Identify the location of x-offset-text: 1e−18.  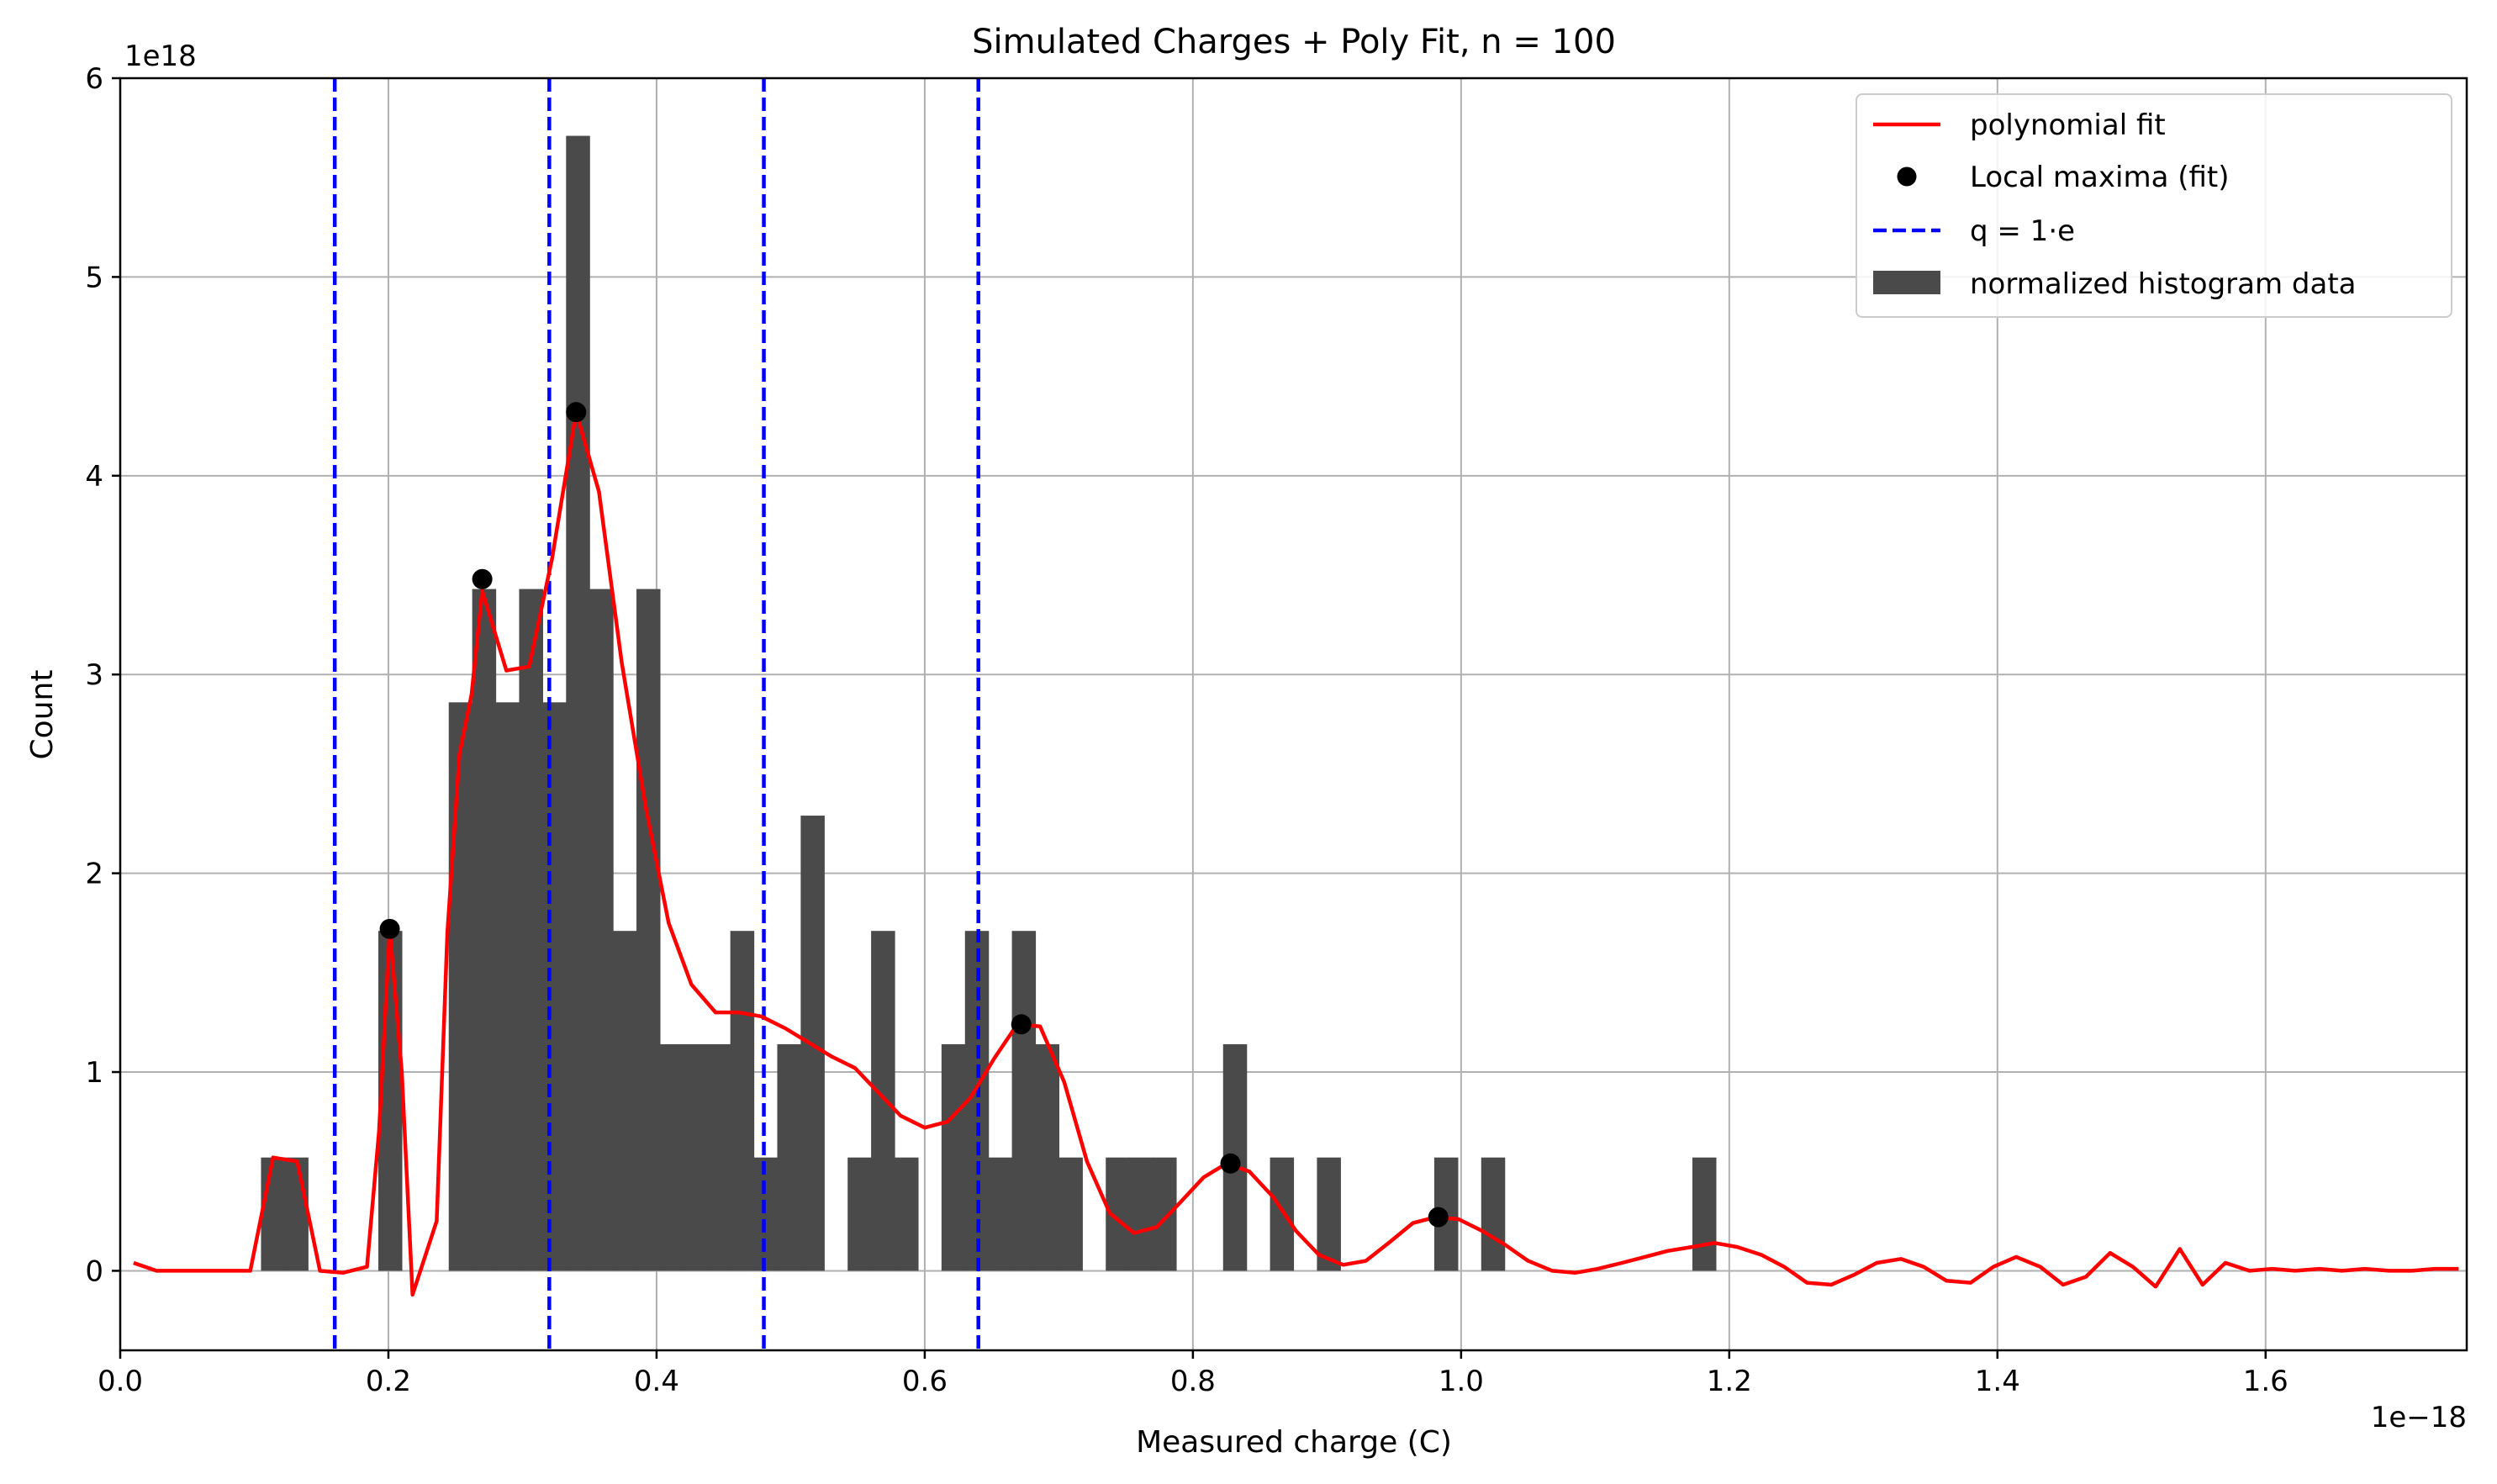
(2419, 1417).